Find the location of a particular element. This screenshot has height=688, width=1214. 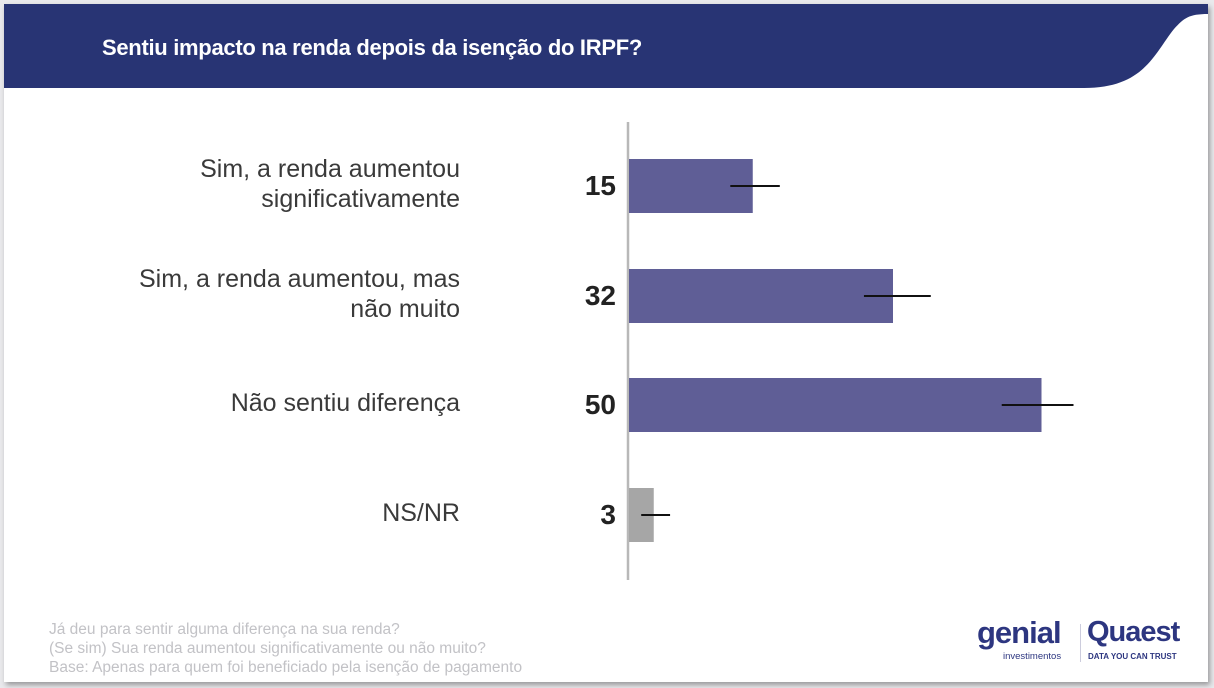

category-label: Não sentiu diferença is located at coordinates (345, 403).